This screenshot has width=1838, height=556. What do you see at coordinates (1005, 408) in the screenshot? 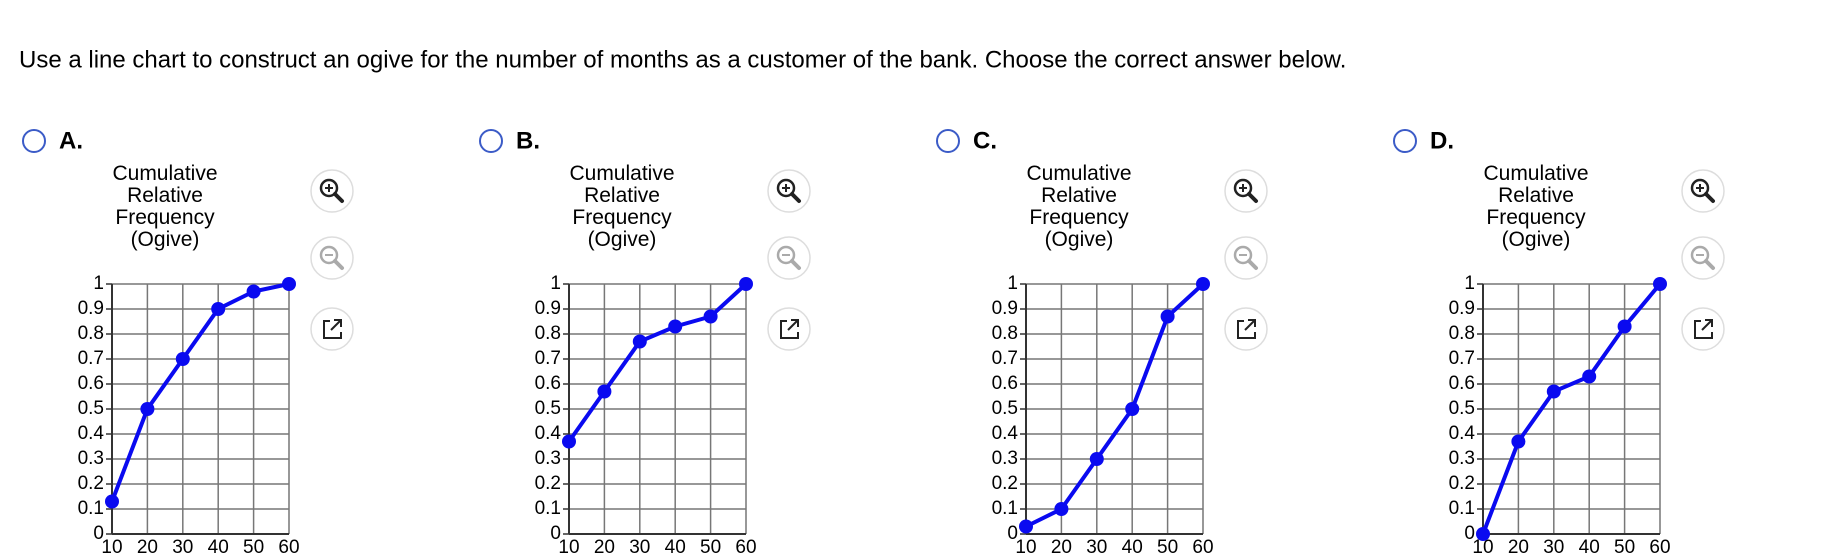
I see `y-tick-label: 0.5` at bounding box center [1005, 408].